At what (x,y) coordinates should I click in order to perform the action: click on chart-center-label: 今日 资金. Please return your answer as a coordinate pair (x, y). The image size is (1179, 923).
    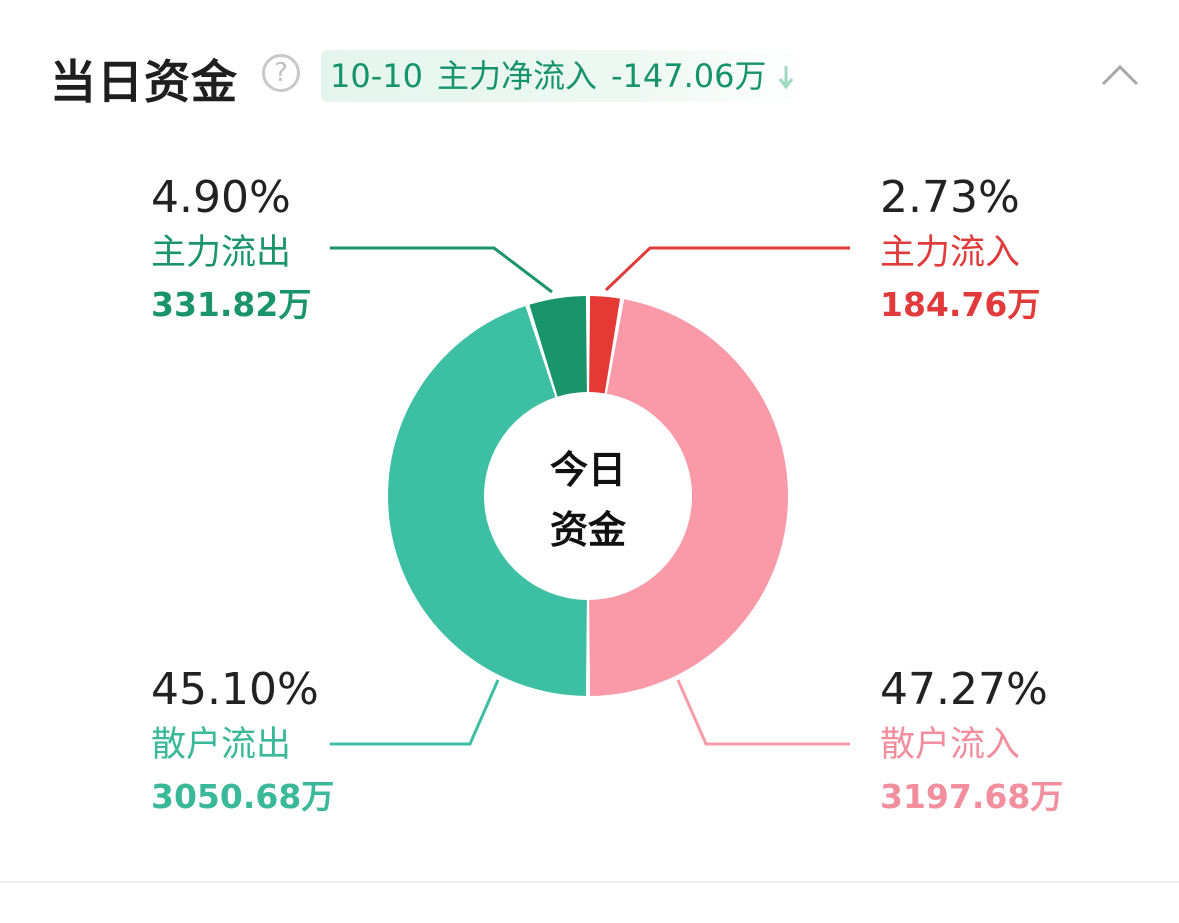
    Looking at the image, I should click on (588, 500).